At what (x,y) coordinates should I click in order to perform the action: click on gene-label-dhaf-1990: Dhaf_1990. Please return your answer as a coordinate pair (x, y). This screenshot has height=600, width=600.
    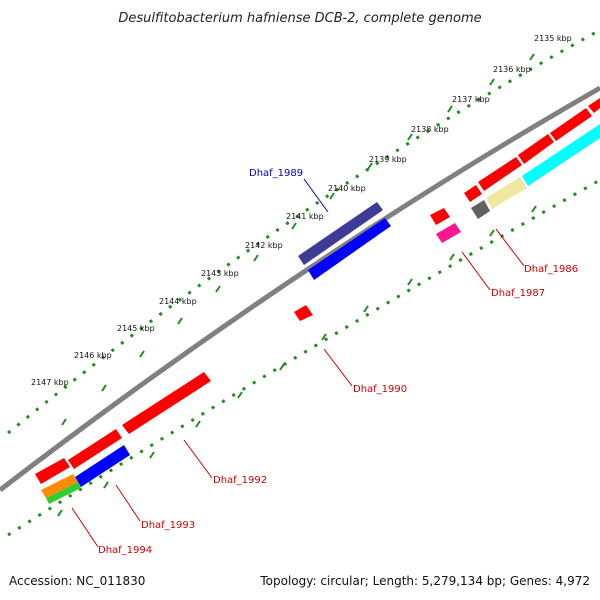
    Looking at the image, I should click on (380, 389).